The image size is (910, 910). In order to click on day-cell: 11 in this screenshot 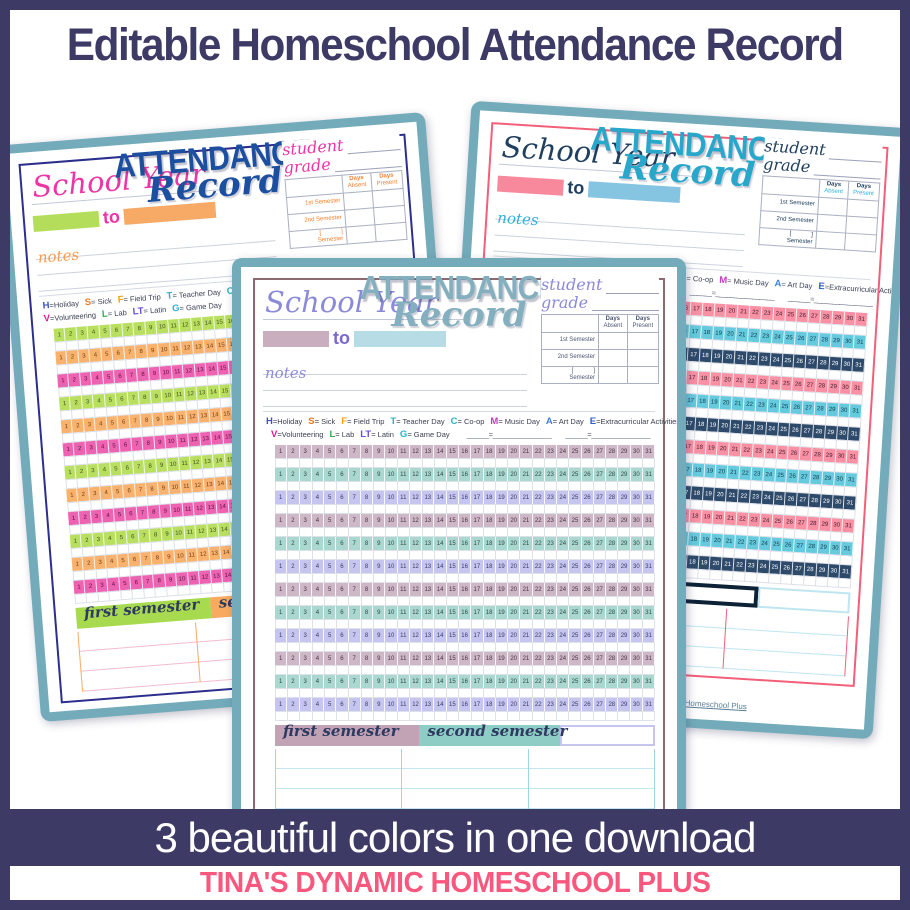, I will do `click(178, 372)`.